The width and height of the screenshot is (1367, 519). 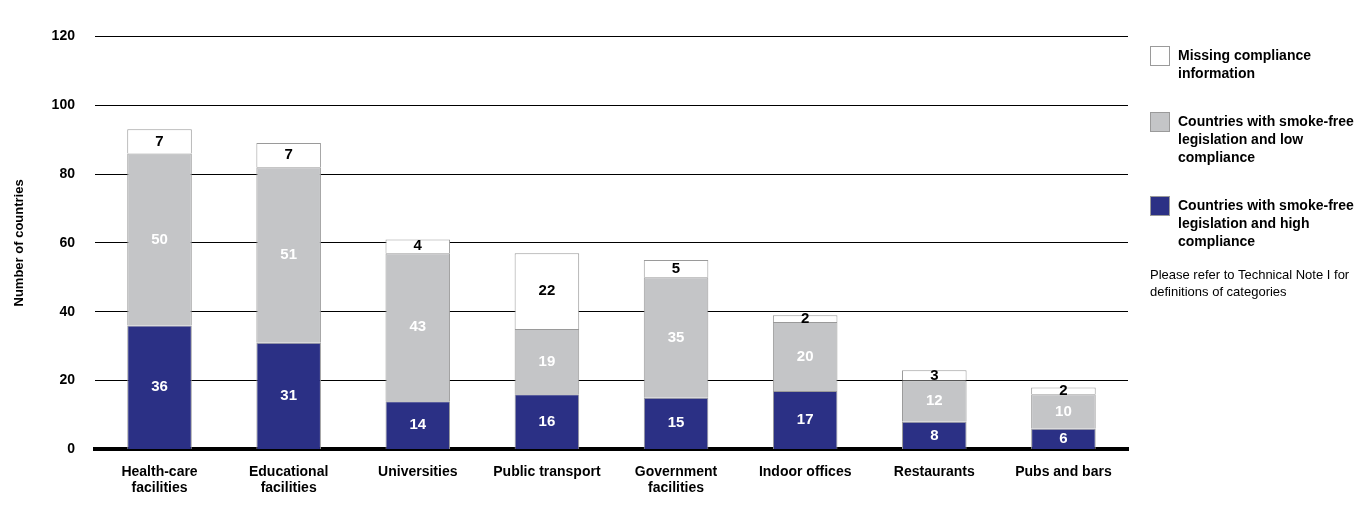 I want to click on data-label: 51, so click(x=288, y=254).